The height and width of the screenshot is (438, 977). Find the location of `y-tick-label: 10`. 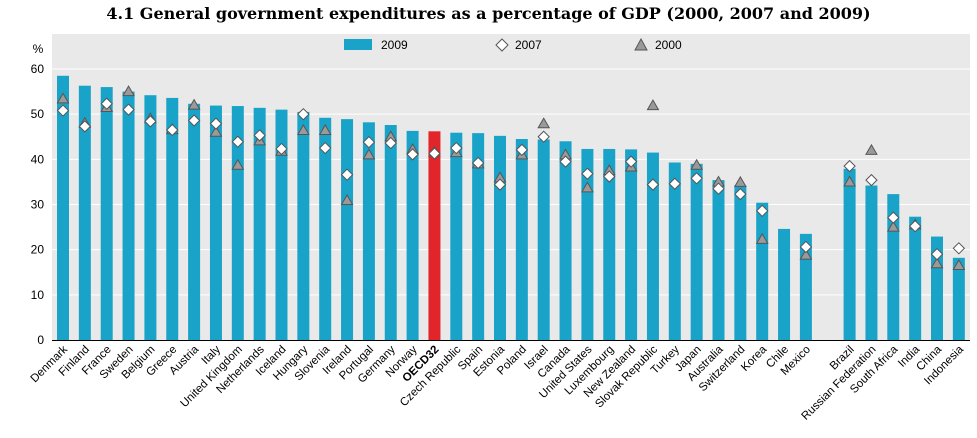

y-tick-label: 10 is located at coordinates (38, 295).